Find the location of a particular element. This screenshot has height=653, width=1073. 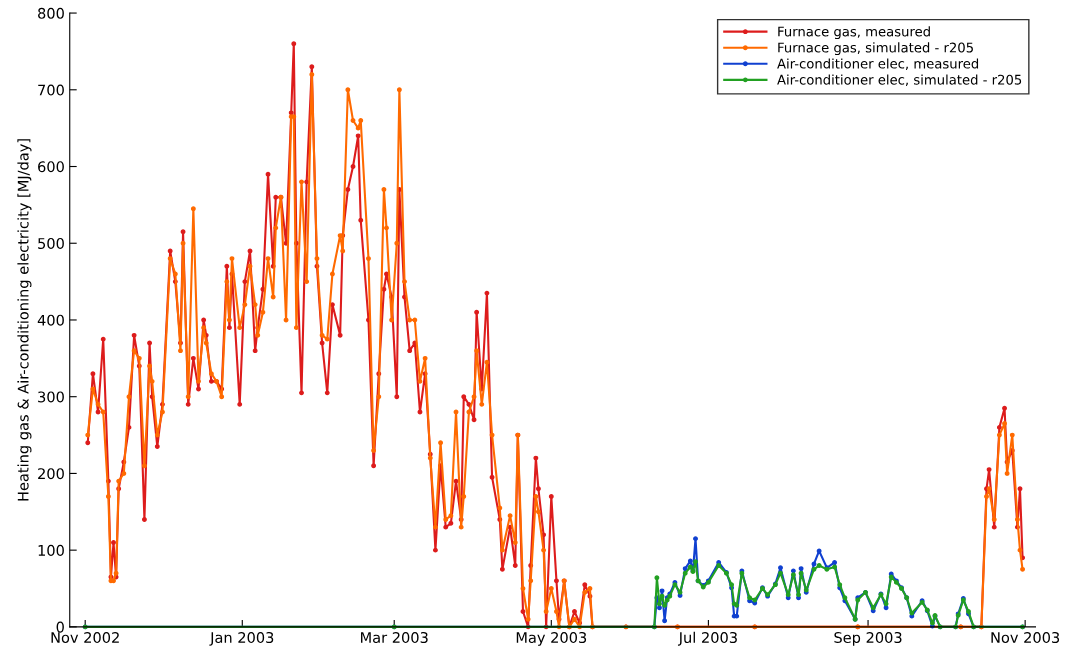

legend-label: Furnace gas, measured is located at coordinates (854, 33).